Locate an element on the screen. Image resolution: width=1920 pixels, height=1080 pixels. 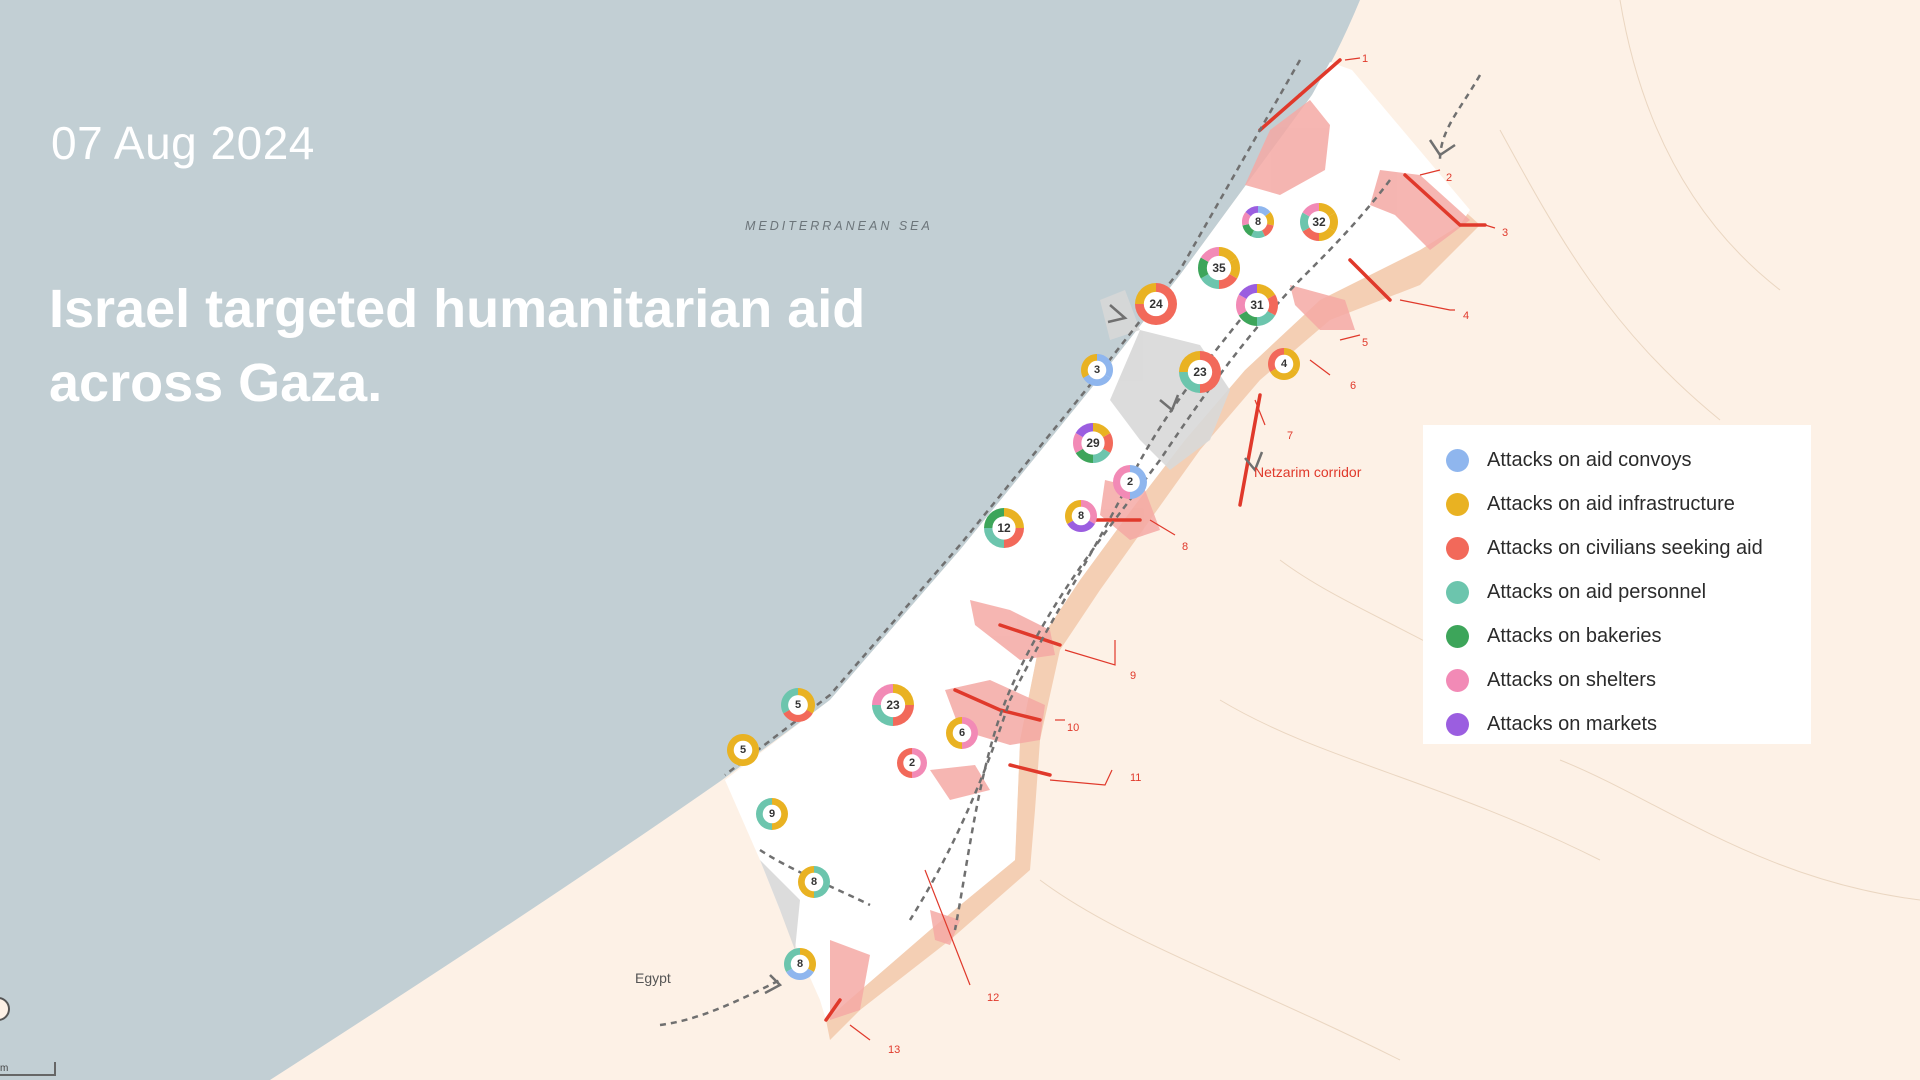
legend-label: Attacks on aid personnel is located at coordinates (1597, 591).